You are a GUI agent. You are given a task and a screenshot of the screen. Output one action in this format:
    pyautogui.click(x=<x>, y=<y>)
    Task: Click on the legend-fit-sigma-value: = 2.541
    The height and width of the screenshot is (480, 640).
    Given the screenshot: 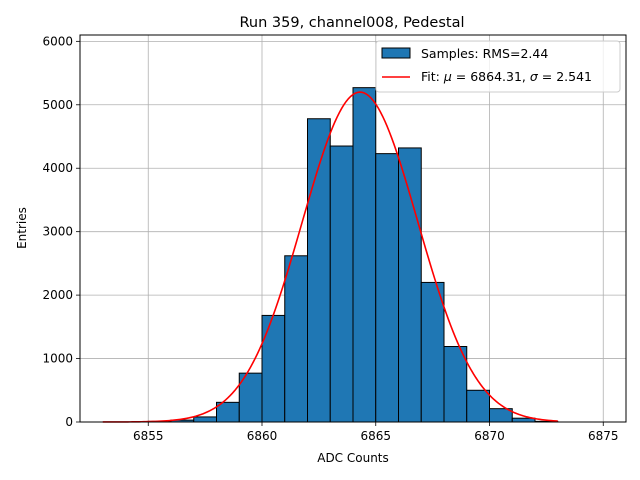 What is the action you would take?
    pyautogui.click(x=565, y=76)
    